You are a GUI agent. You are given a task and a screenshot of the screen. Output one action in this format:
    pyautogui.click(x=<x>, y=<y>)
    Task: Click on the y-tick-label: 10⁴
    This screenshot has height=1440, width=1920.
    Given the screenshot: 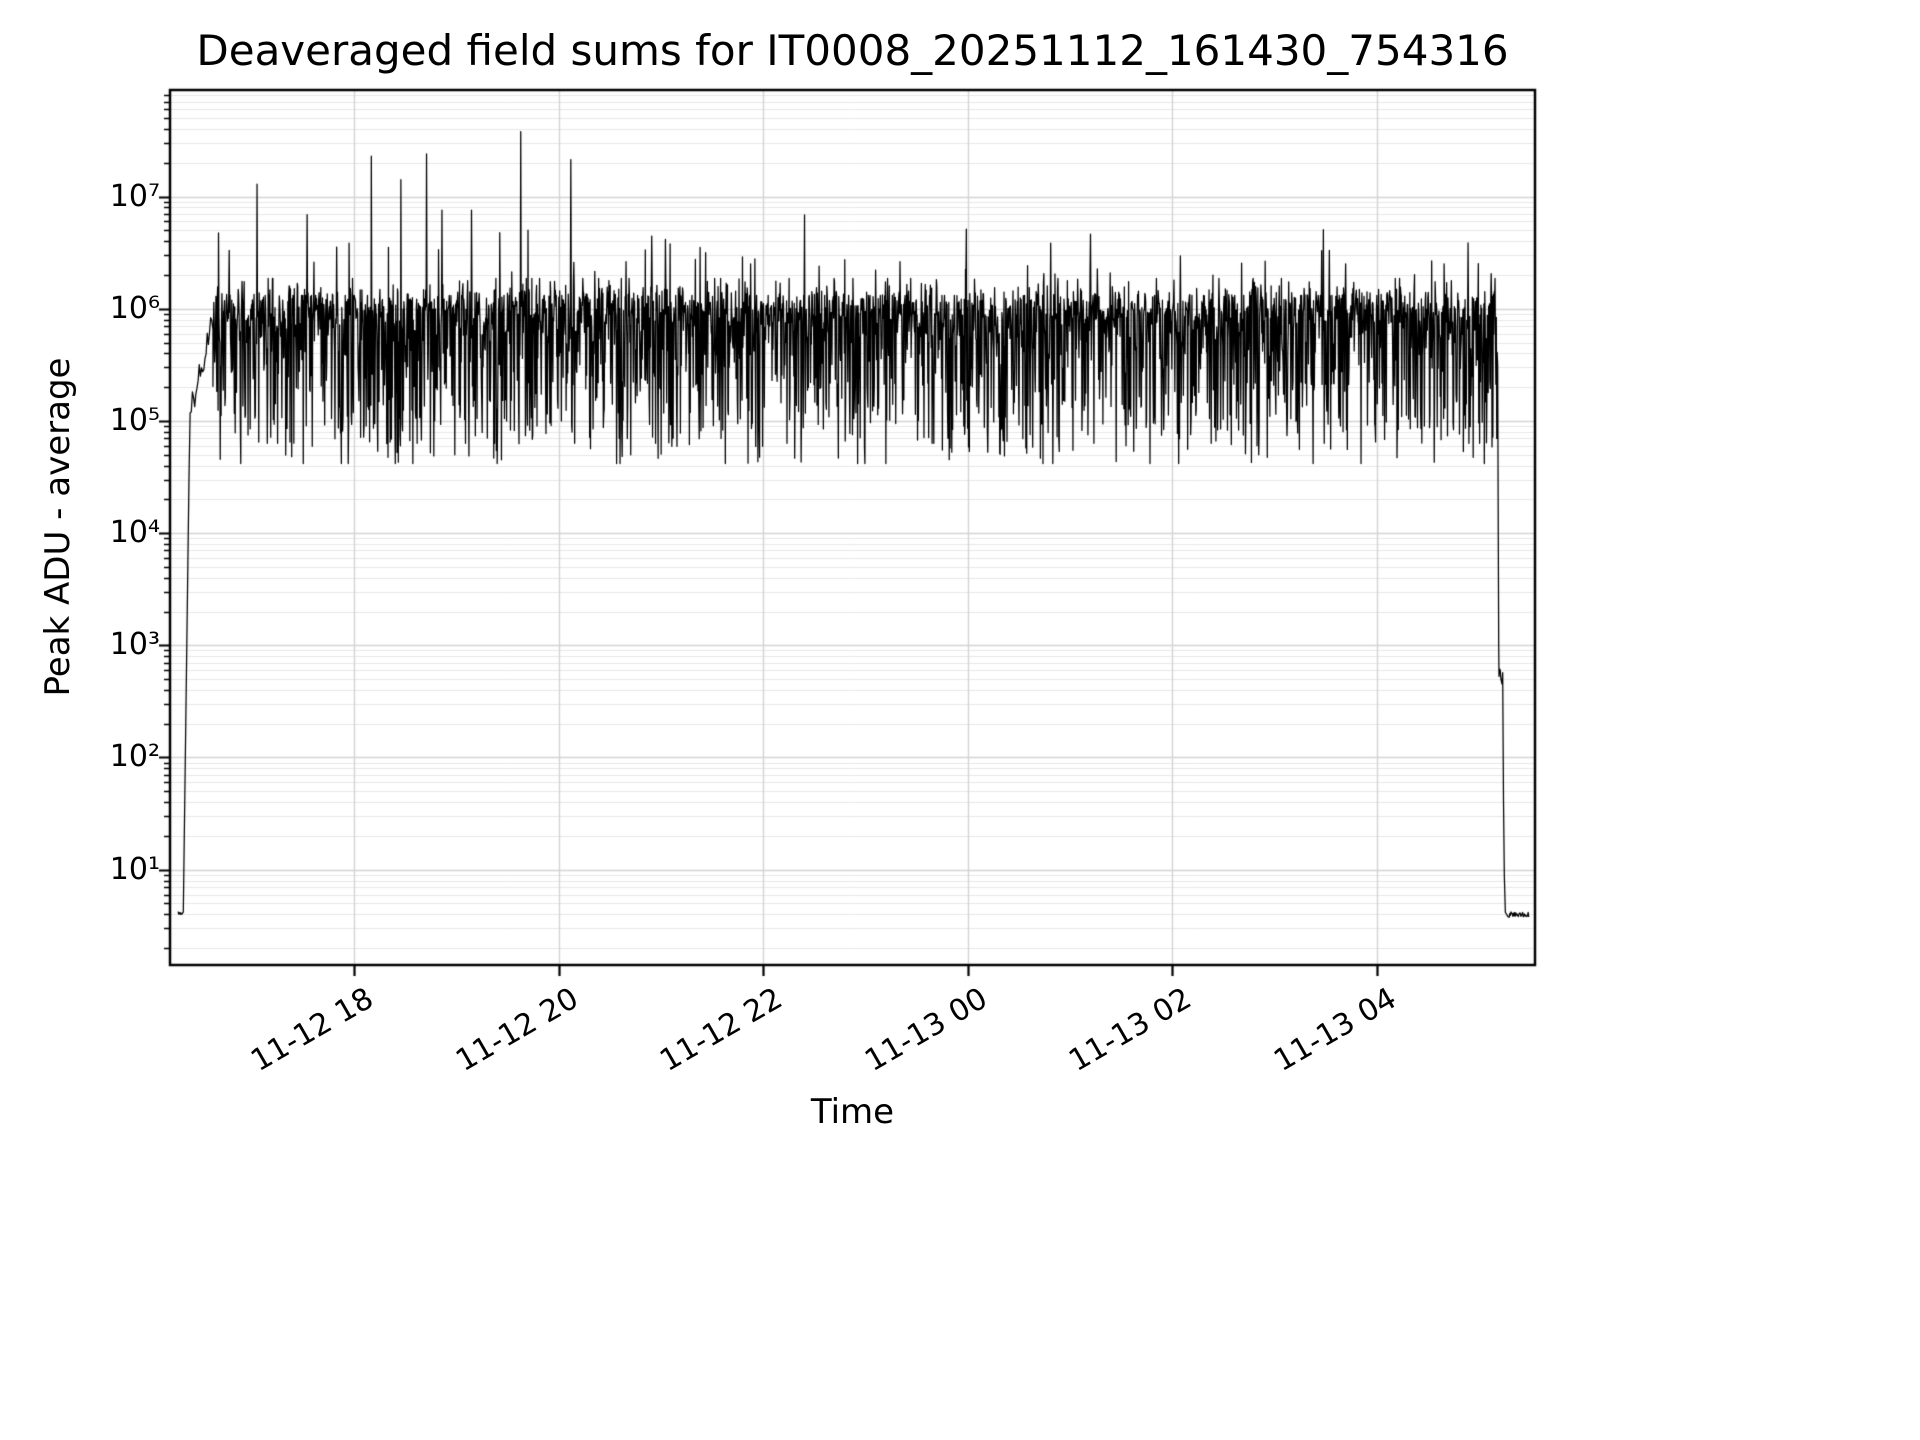 What is the action you would take?
    pyautogui.click(x=134, y=533)
    